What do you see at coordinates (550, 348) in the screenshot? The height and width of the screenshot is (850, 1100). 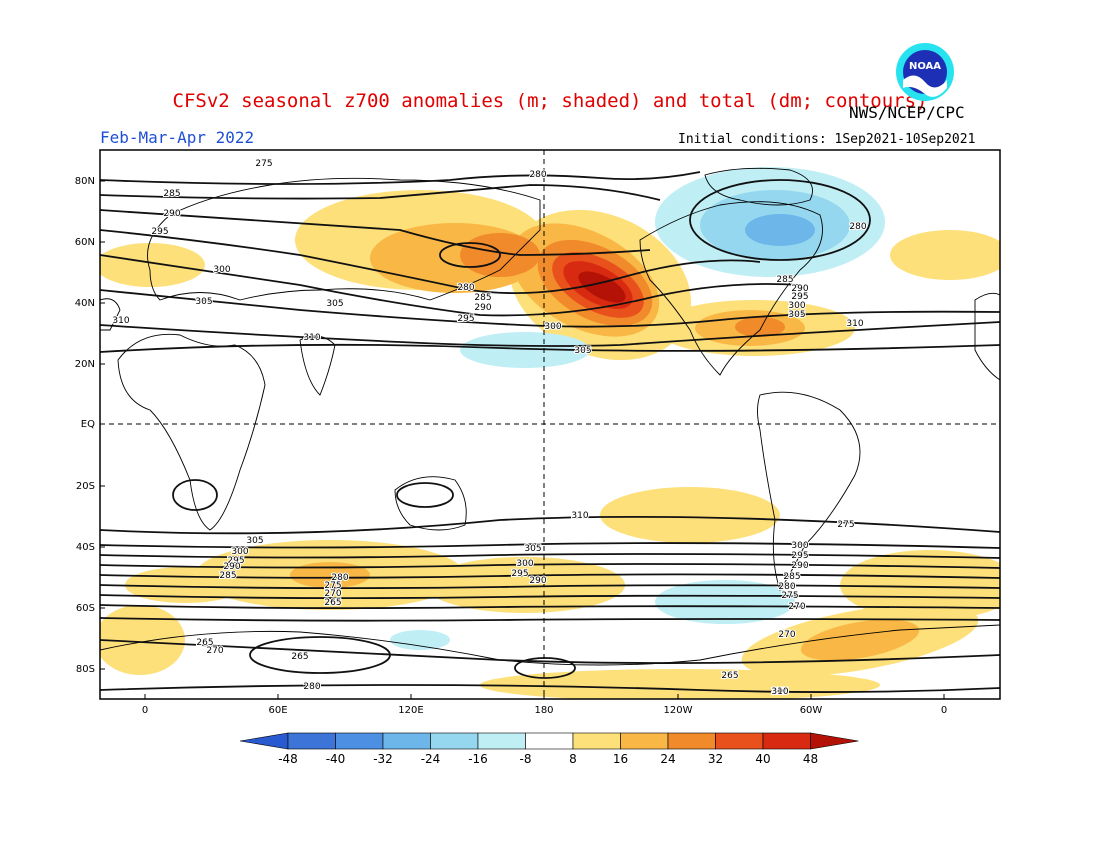 I see `contour-310-south` at bounding box center [550, 348].